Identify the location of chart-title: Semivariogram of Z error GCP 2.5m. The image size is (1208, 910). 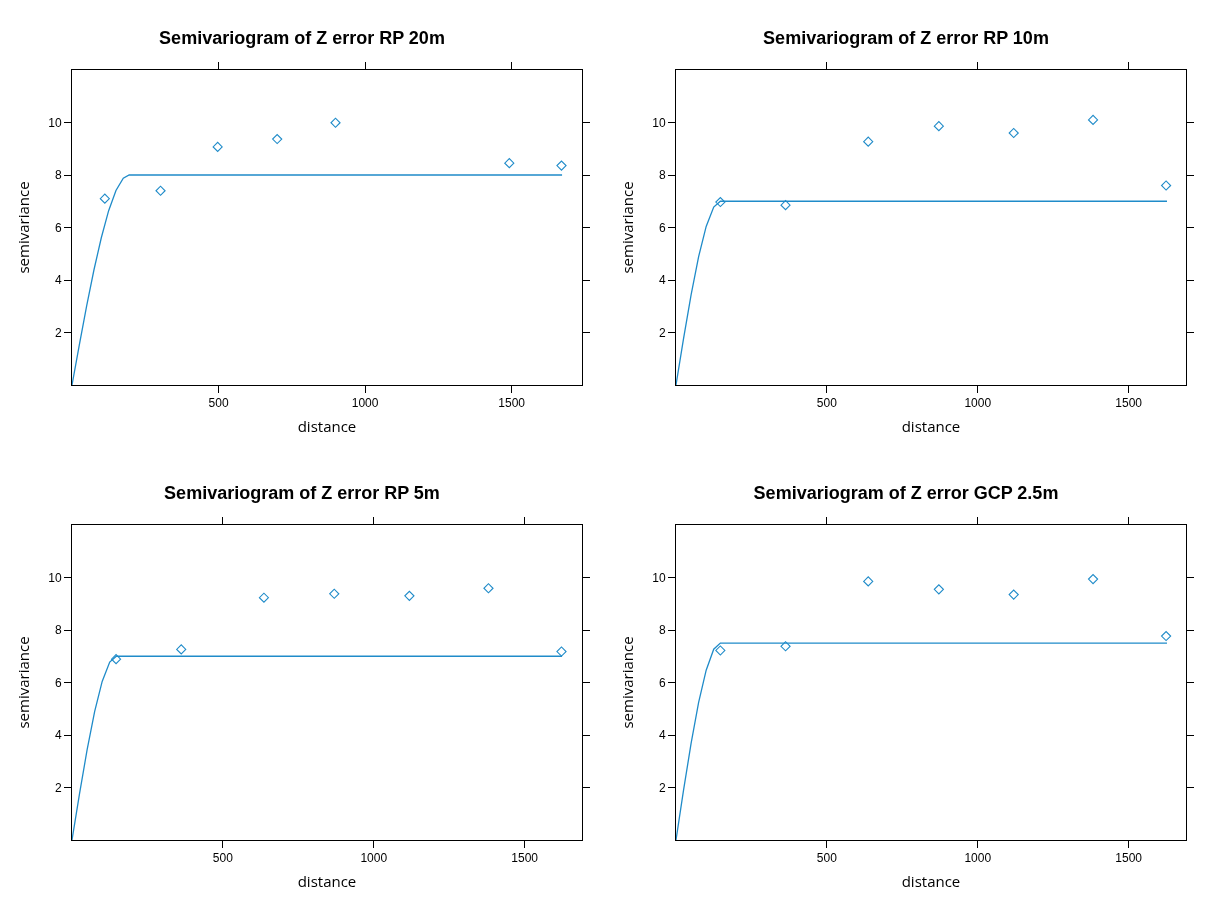
(906, 493).